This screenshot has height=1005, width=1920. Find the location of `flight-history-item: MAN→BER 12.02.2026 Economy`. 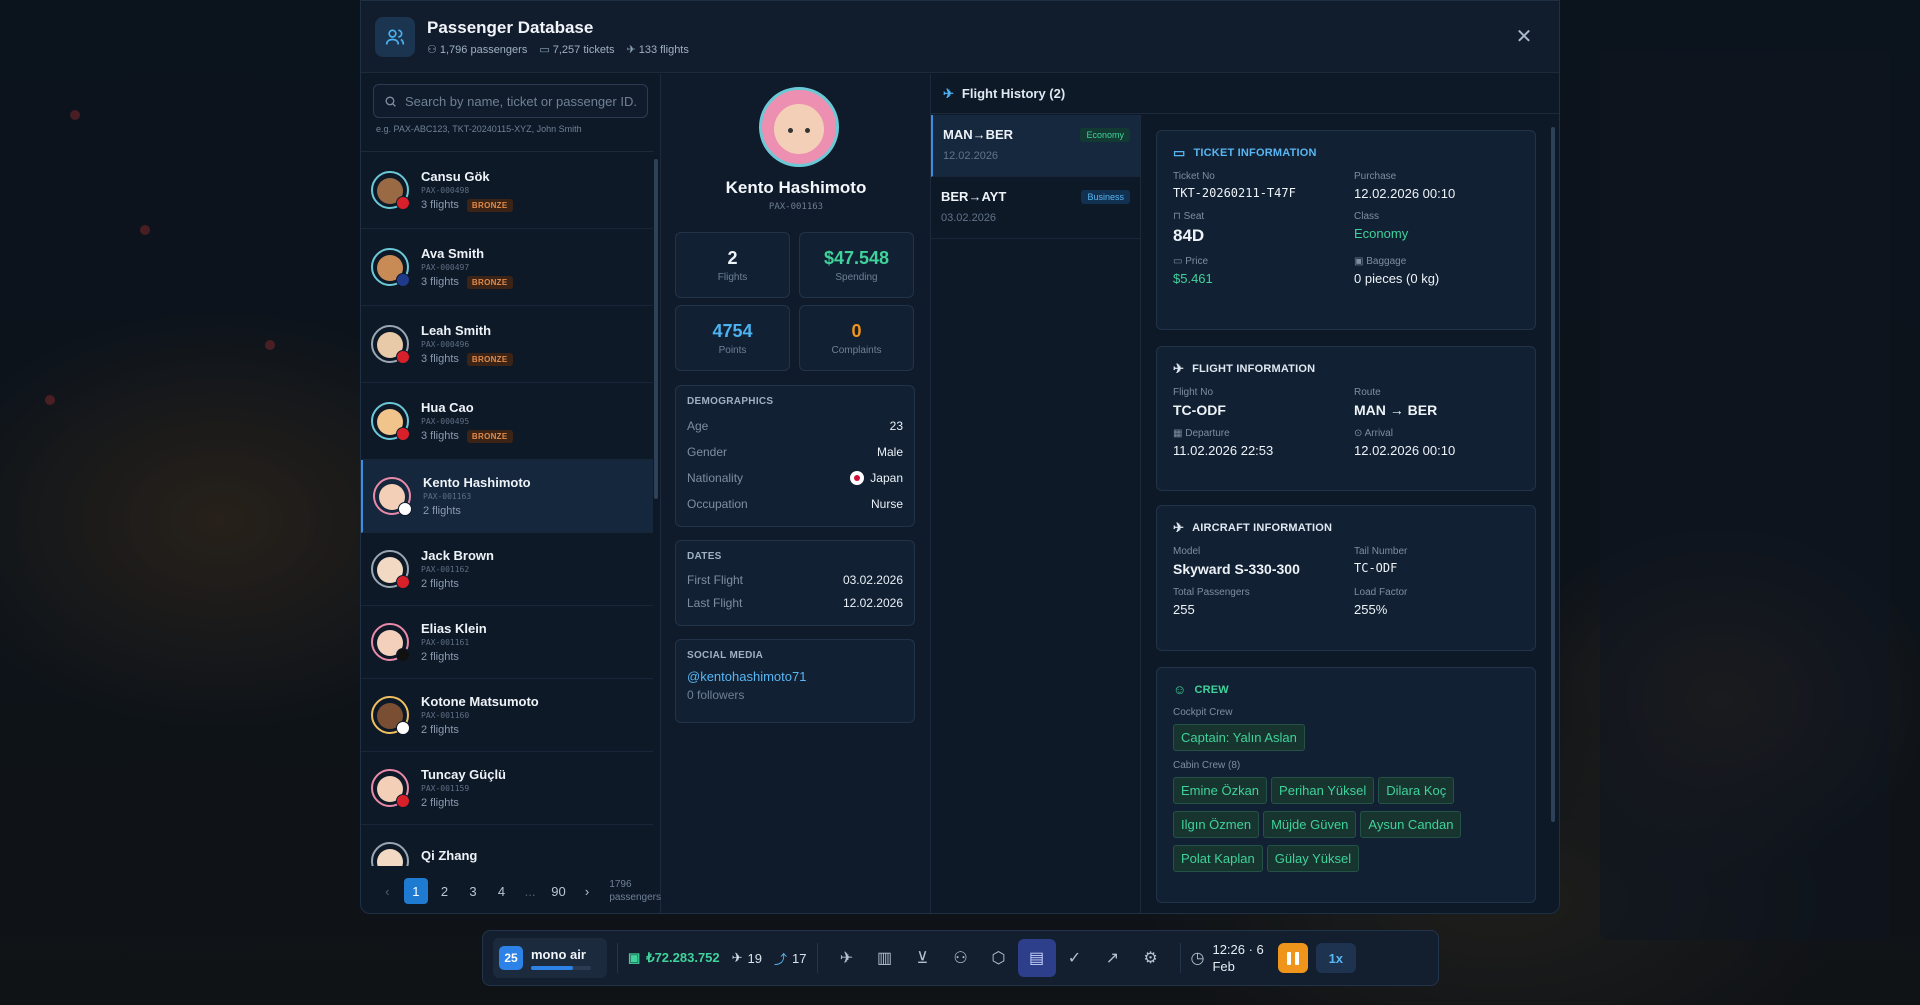

flight-history-item: MAN→BER 12.02.2026 Economy is located at coordinates (1035, 146).